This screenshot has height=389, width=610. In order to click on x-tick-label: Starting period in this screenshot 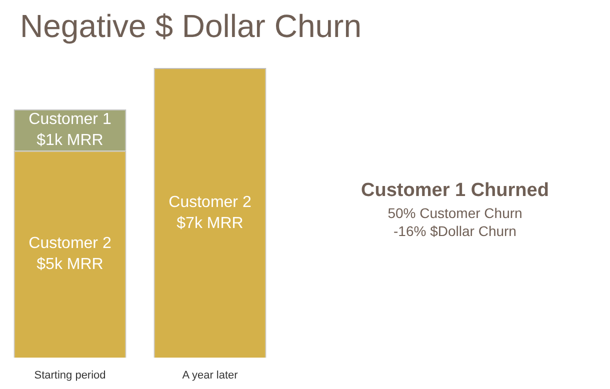, I will do `click(70, 375)`.